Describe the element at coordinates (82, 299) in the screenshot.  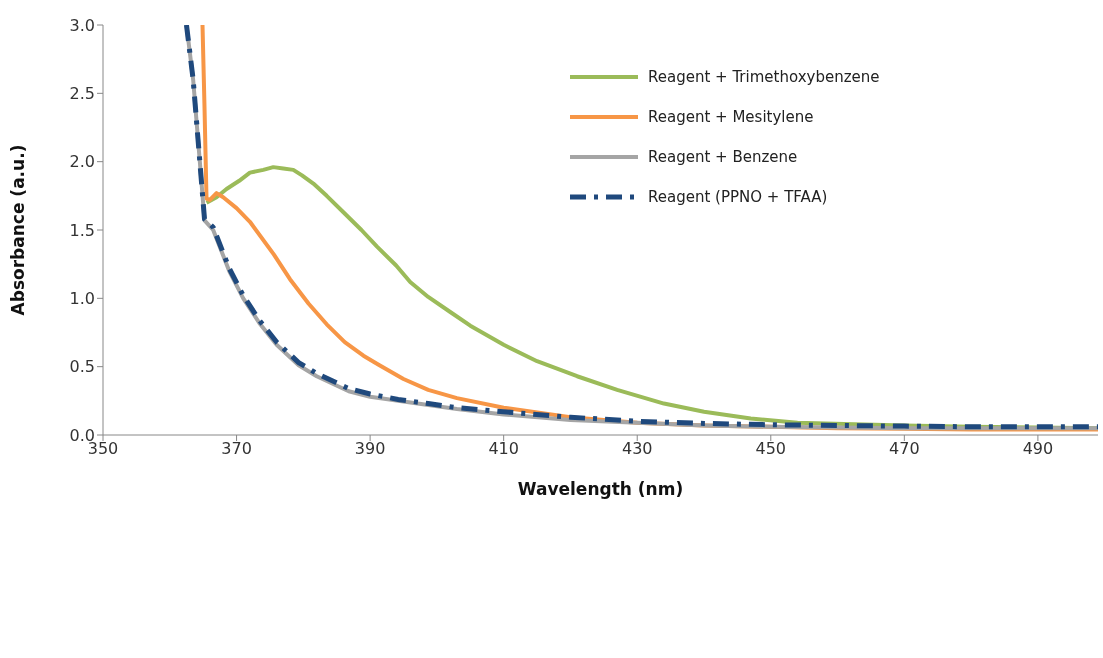
I see `y-tick-label: 1.0` at that location.